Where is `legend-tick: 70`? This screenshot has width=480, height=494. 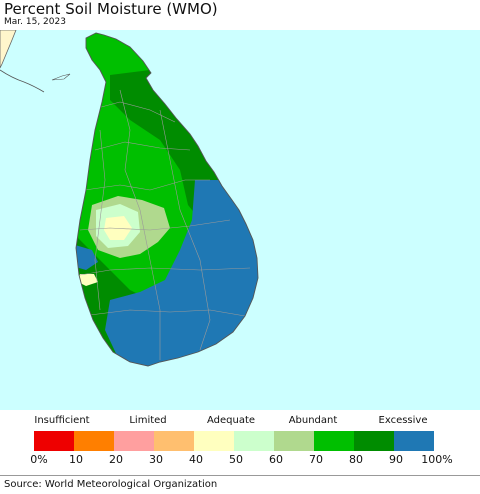
legend-tick: 70 is located at coordinates (316, 459).